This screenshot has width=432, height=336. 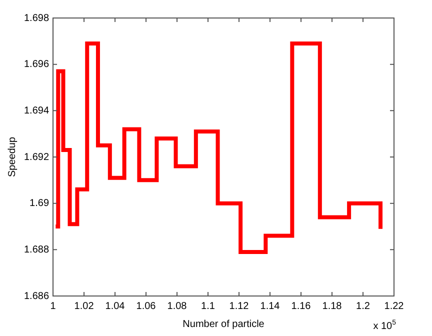 What do you see at coordinates (37, 18) in the screenshot?
I see `y-tick-label: 1.698` at bounding box center [37, 18].